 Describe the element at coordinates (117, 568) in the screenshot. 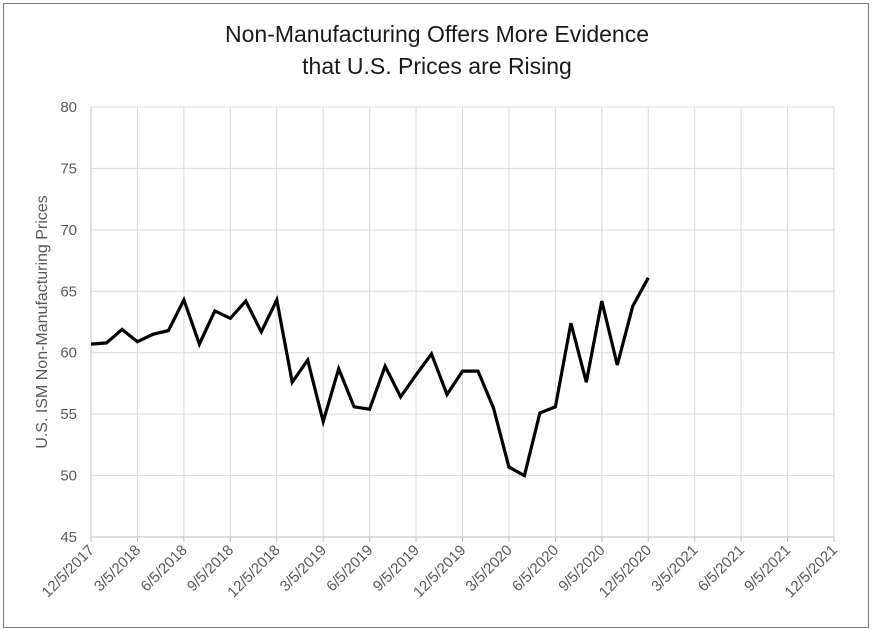

I see `x-tick-label: 3/5/2018` at that location.